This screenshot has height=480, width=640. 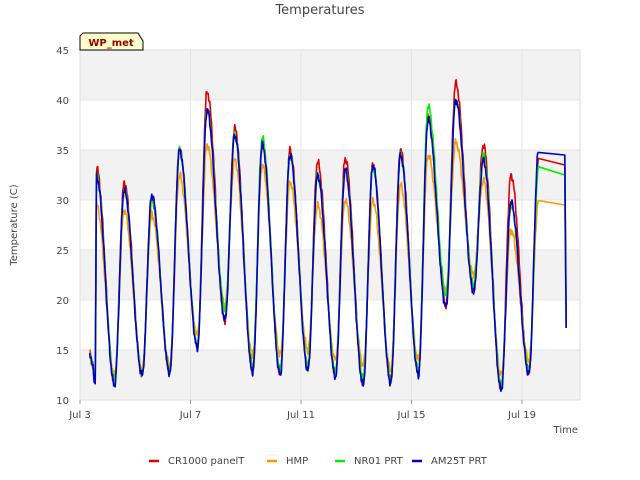 I want to click on site-badge: WP_met, so click(x=111, y=41).